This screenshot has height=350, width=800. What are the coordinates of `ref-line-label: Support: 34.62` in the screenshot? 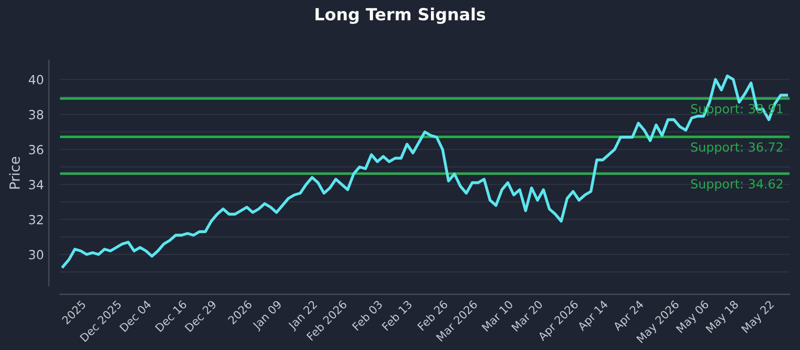 It's located at (736, 185).